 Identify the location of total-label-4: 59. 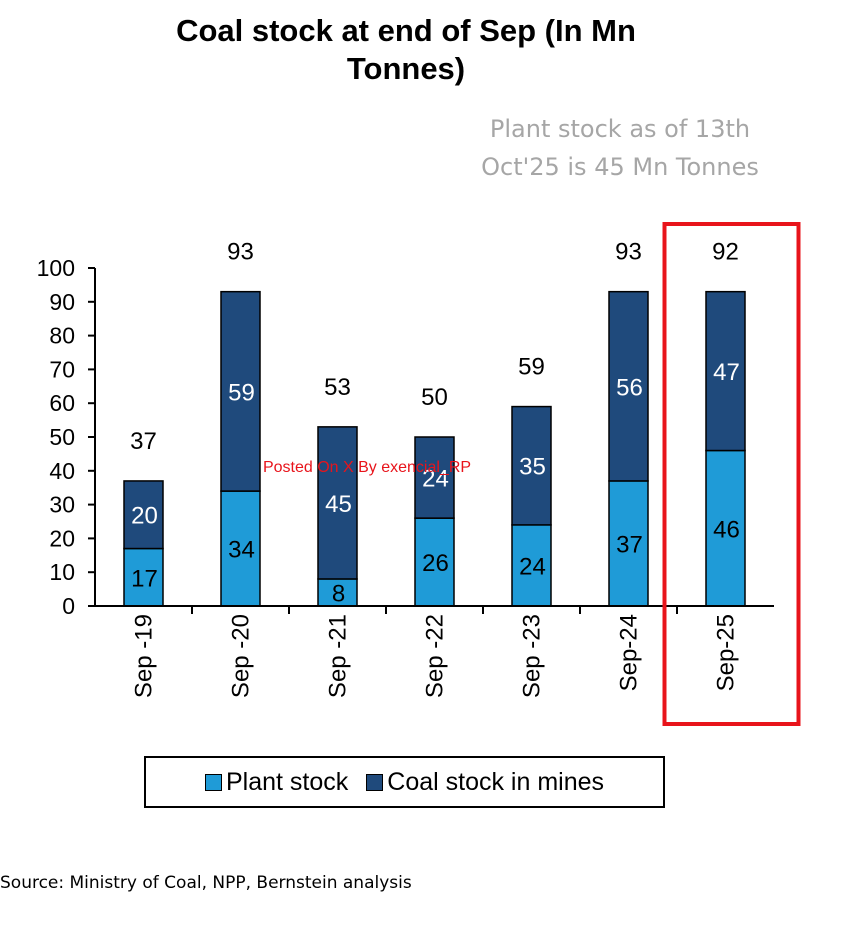
(531, 367).